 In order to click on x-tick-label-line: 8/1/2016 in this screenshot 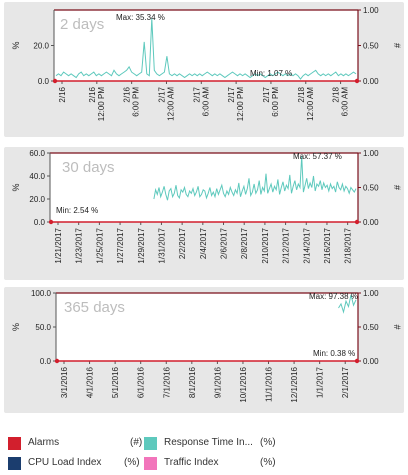, I will do `click(192, 382)`.